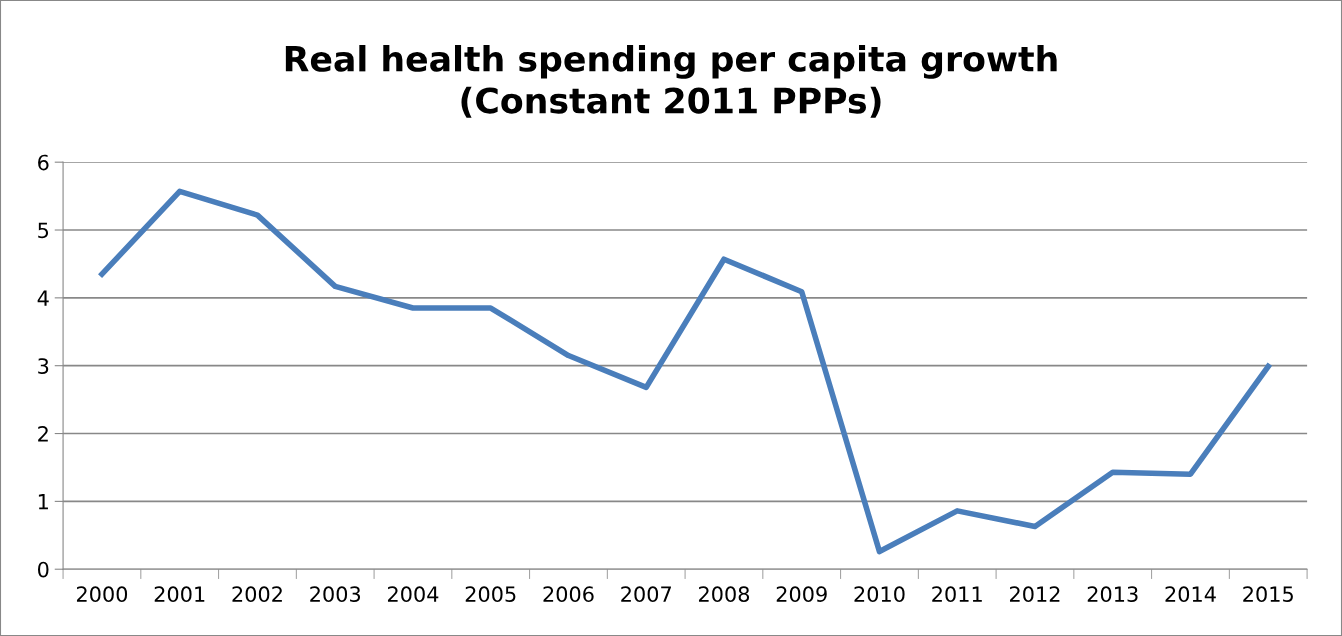 Image resolution: width=1342 pixels, height=636 pixels. I want to click on x-tick-label: 2000, so click(102, 594).